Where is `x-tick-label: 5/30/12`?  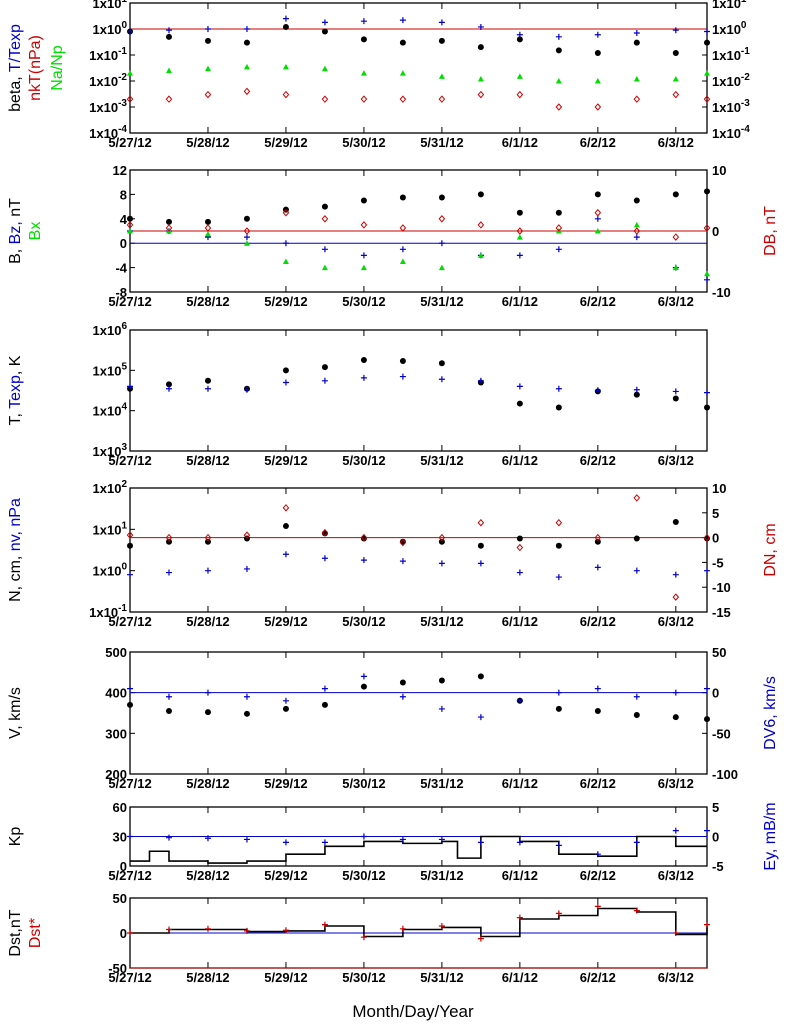 x-tick-label: 5/30/12 is located at coordinates (363, 875).